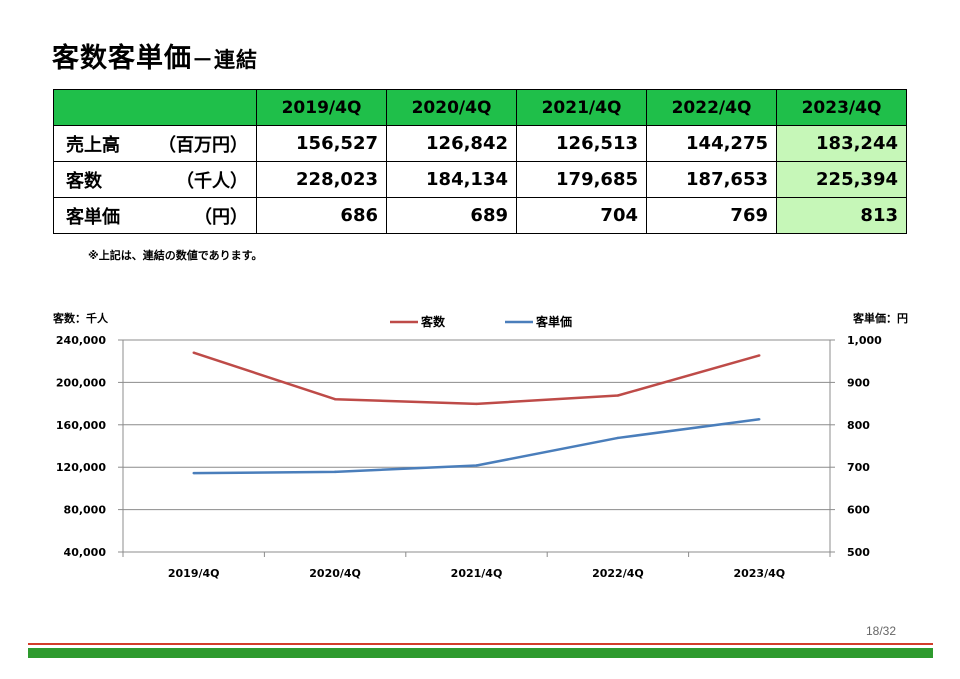 Image resolution: width=960 pixels, height=679 pixels. I want to click on table-cell: 689, so click(451, 215).